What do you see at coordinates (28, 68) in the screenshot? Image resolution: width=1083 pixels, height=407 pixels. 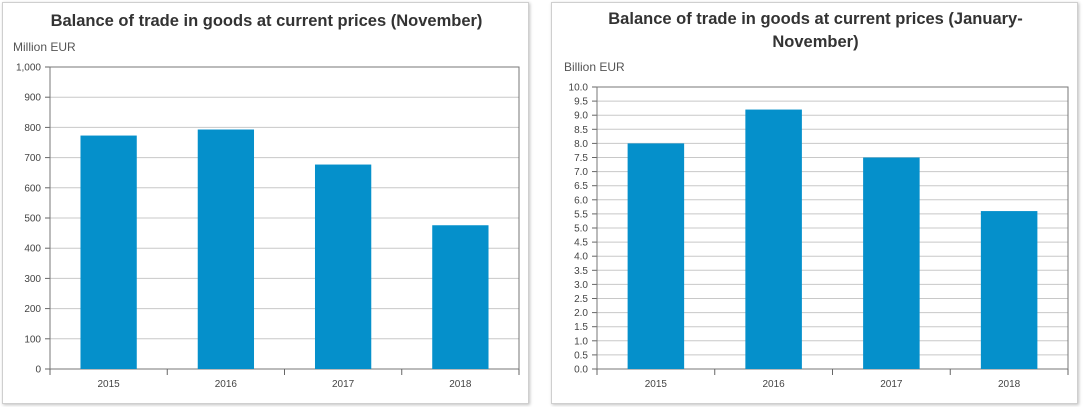 I see `y-tick-label: 1,000` at bounding box center [28, 68].